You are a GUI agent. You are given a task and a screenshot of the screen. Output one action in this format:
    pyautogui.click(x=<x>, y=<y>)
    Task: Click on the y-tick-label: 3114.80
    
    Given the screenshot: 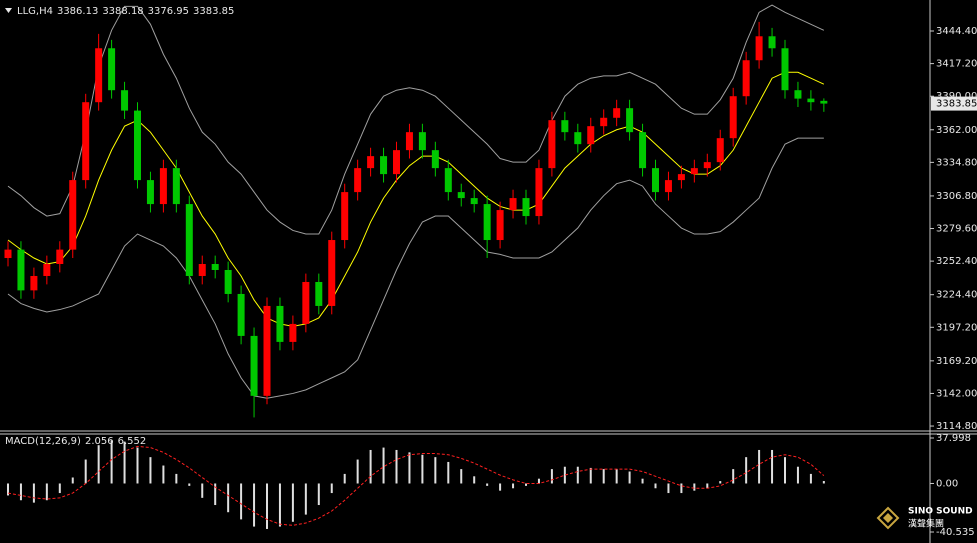 What is the action you would take?
    pyautogui.click(x=956, y=426)
    